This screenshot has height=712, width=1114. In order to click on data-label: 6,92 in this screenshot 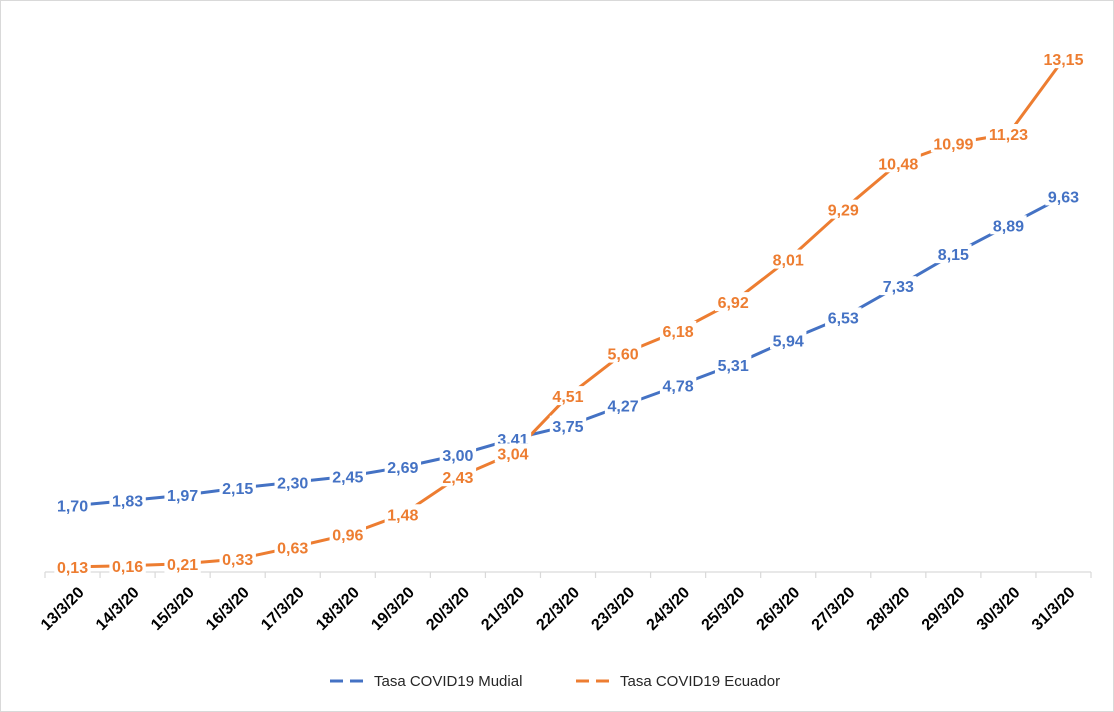, I will do `click(733, 303)`.